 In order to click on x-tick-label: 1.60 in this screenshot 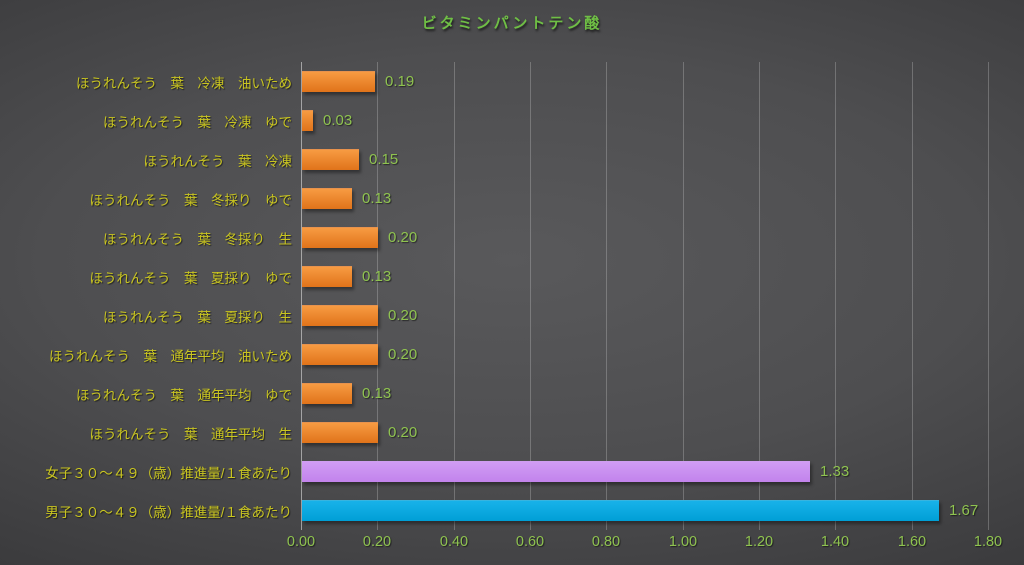, I will do `click(912, 542)`.